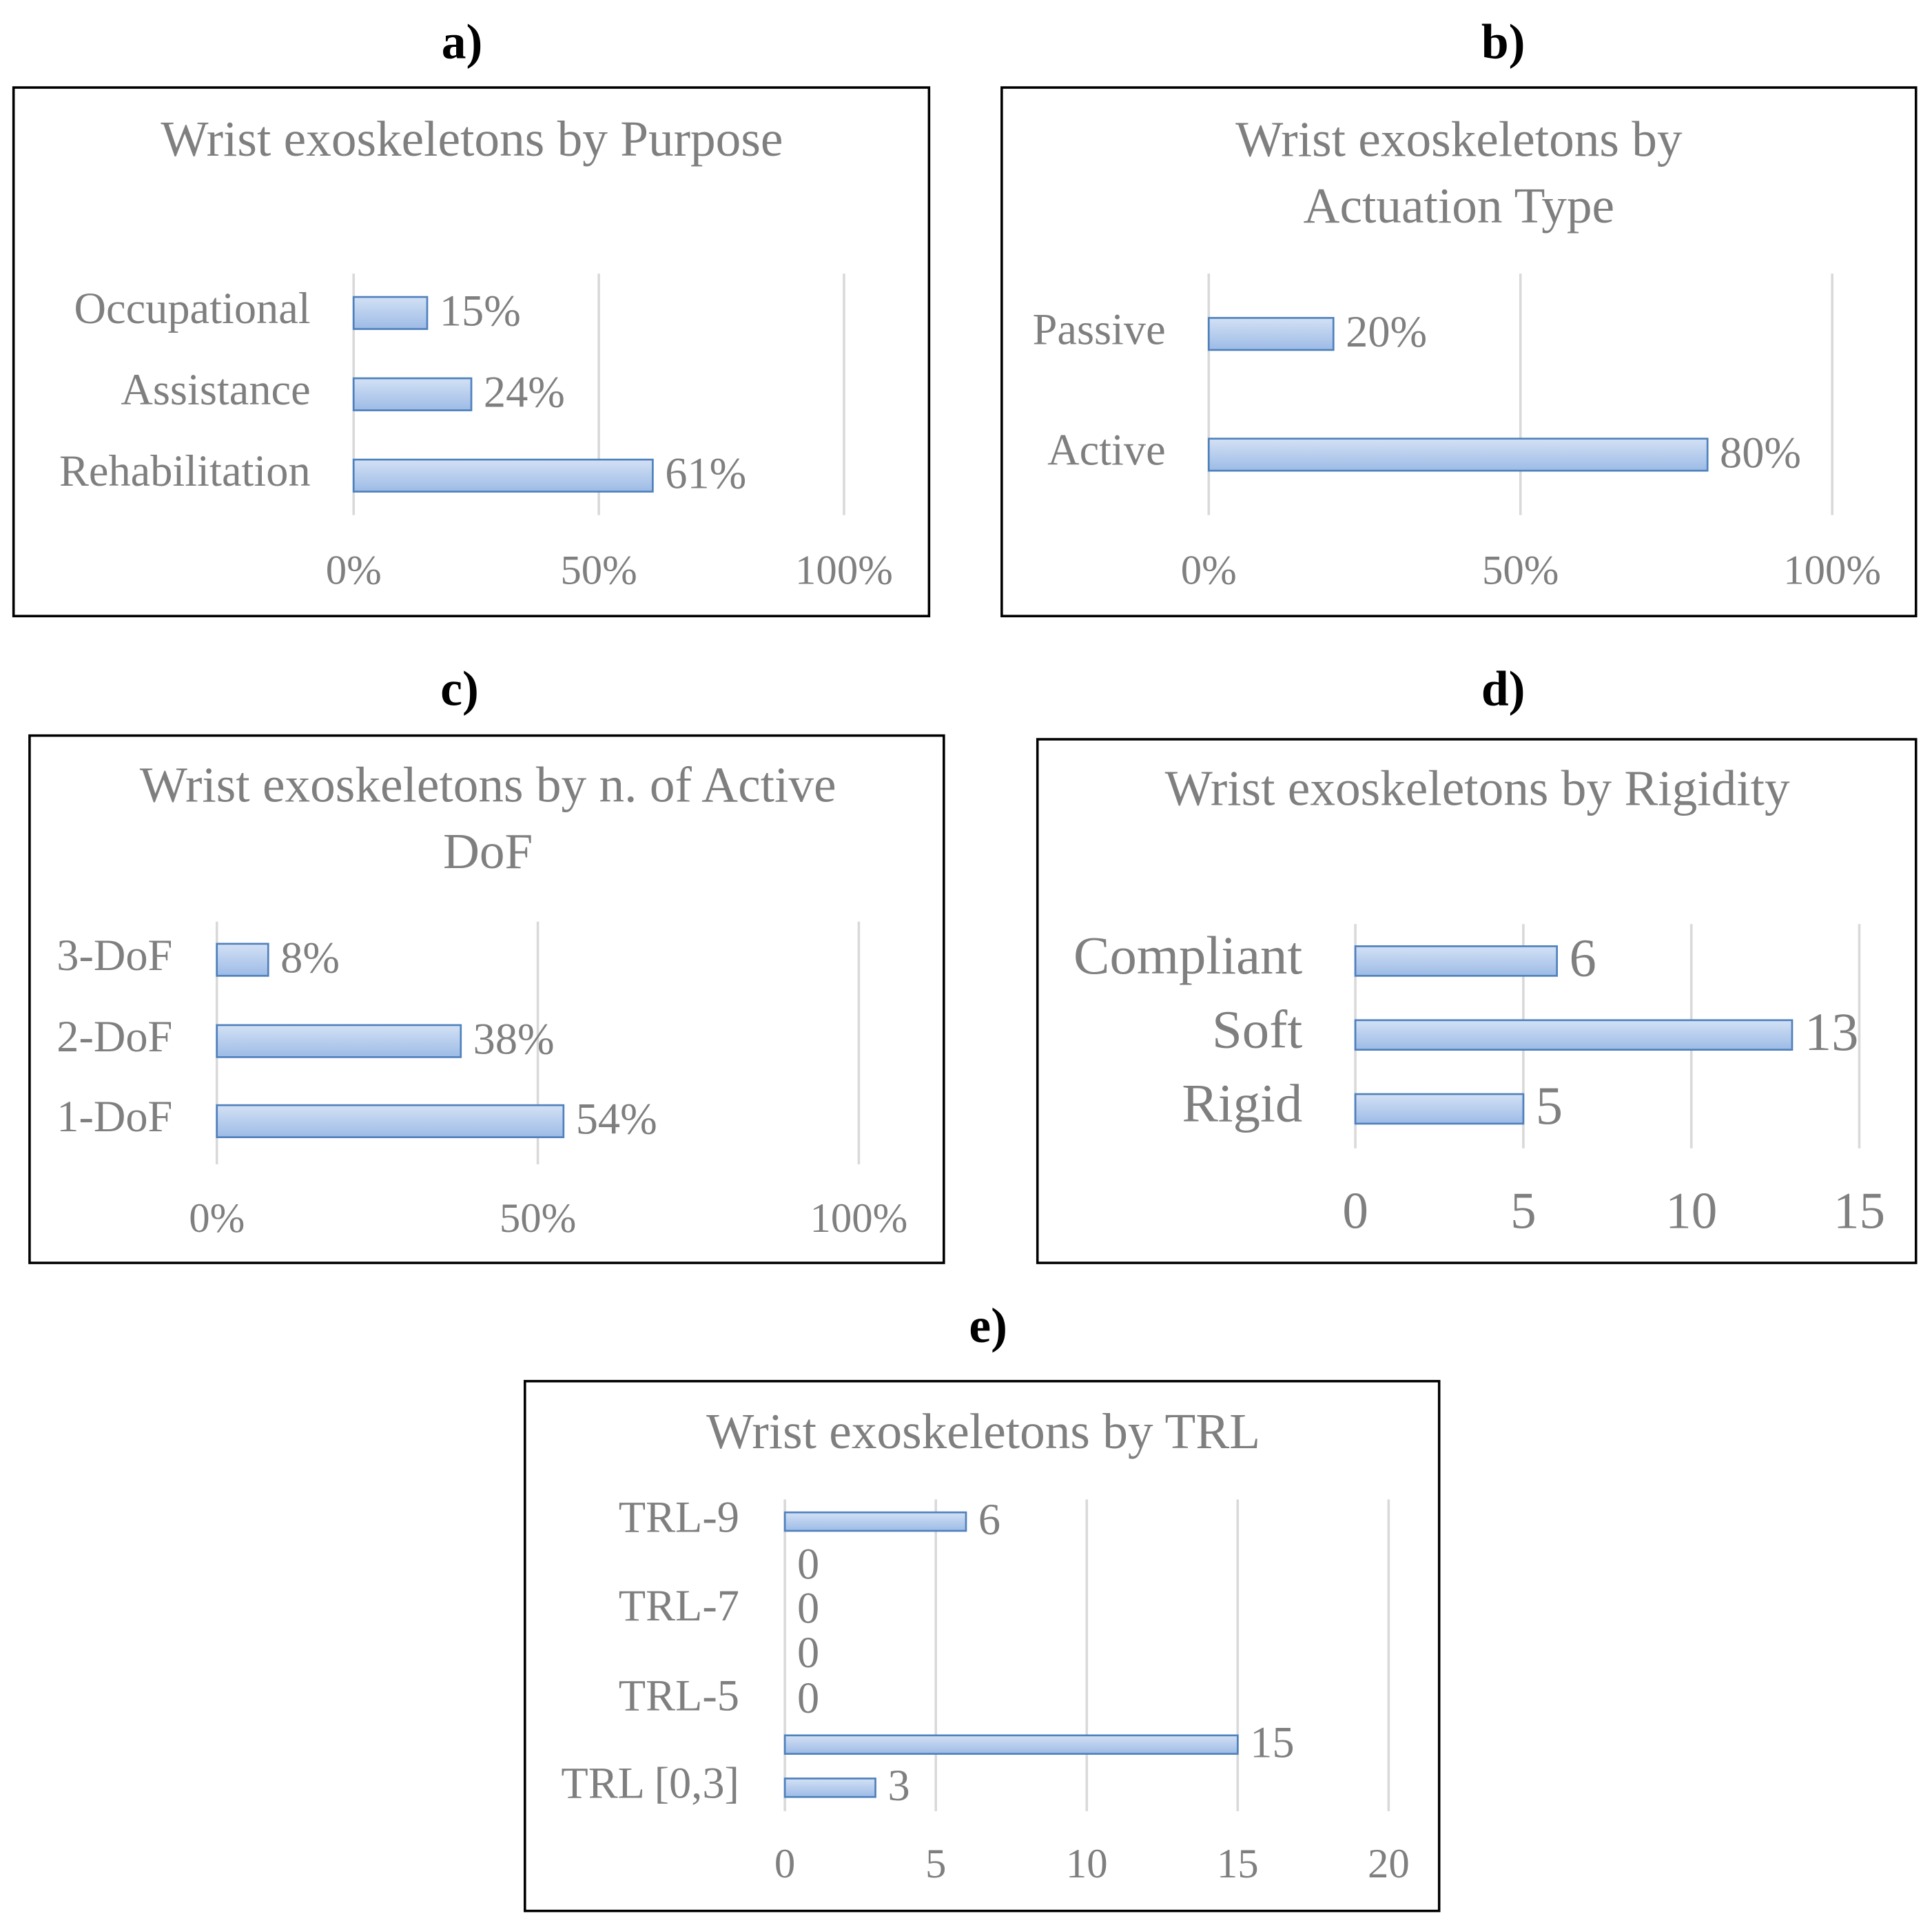 This screenshot has height=1927, width=1932. Describe the element at coordinates (462, 41) in the screenshot. I see `panel-label: a)` at that location.